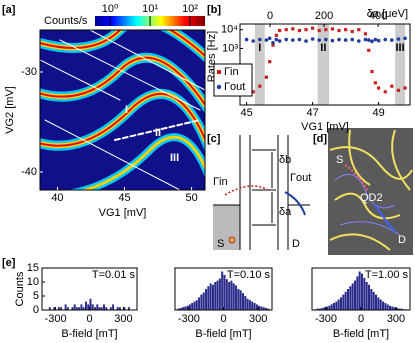 Image resolution: width=415 pixels, height=343 pixels. What do you see at coordinates (230, 48) in the screenshot?
I see `y-tick-label: 10³` at bounding box center [230, 48].